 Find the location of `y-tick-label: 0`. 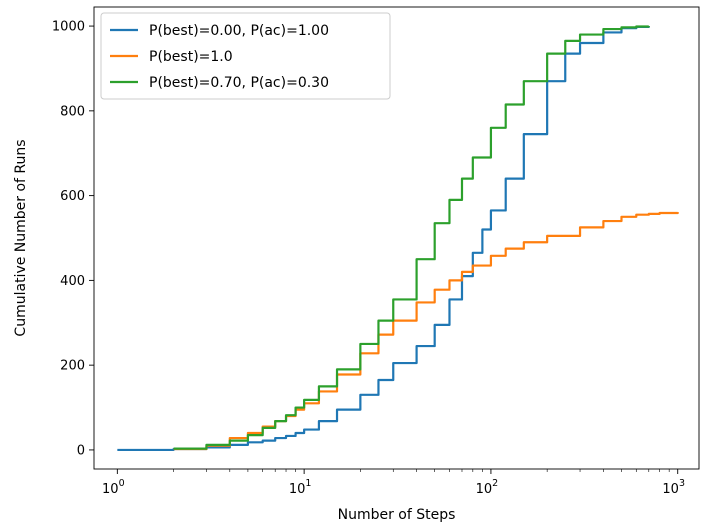

y-tick-label: 0 is located at coordinates (81, 450).